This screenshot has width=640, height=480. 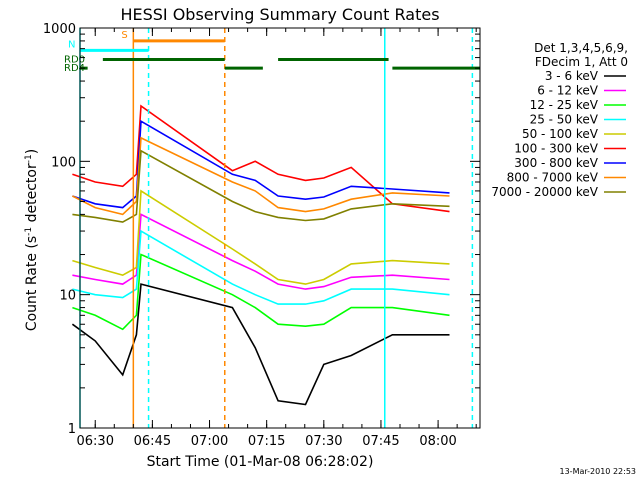 What do you see at coordinates (72, 429) in the screenshot?
I see `y-tick-label-1: 1` at bounding box center [72, 429].